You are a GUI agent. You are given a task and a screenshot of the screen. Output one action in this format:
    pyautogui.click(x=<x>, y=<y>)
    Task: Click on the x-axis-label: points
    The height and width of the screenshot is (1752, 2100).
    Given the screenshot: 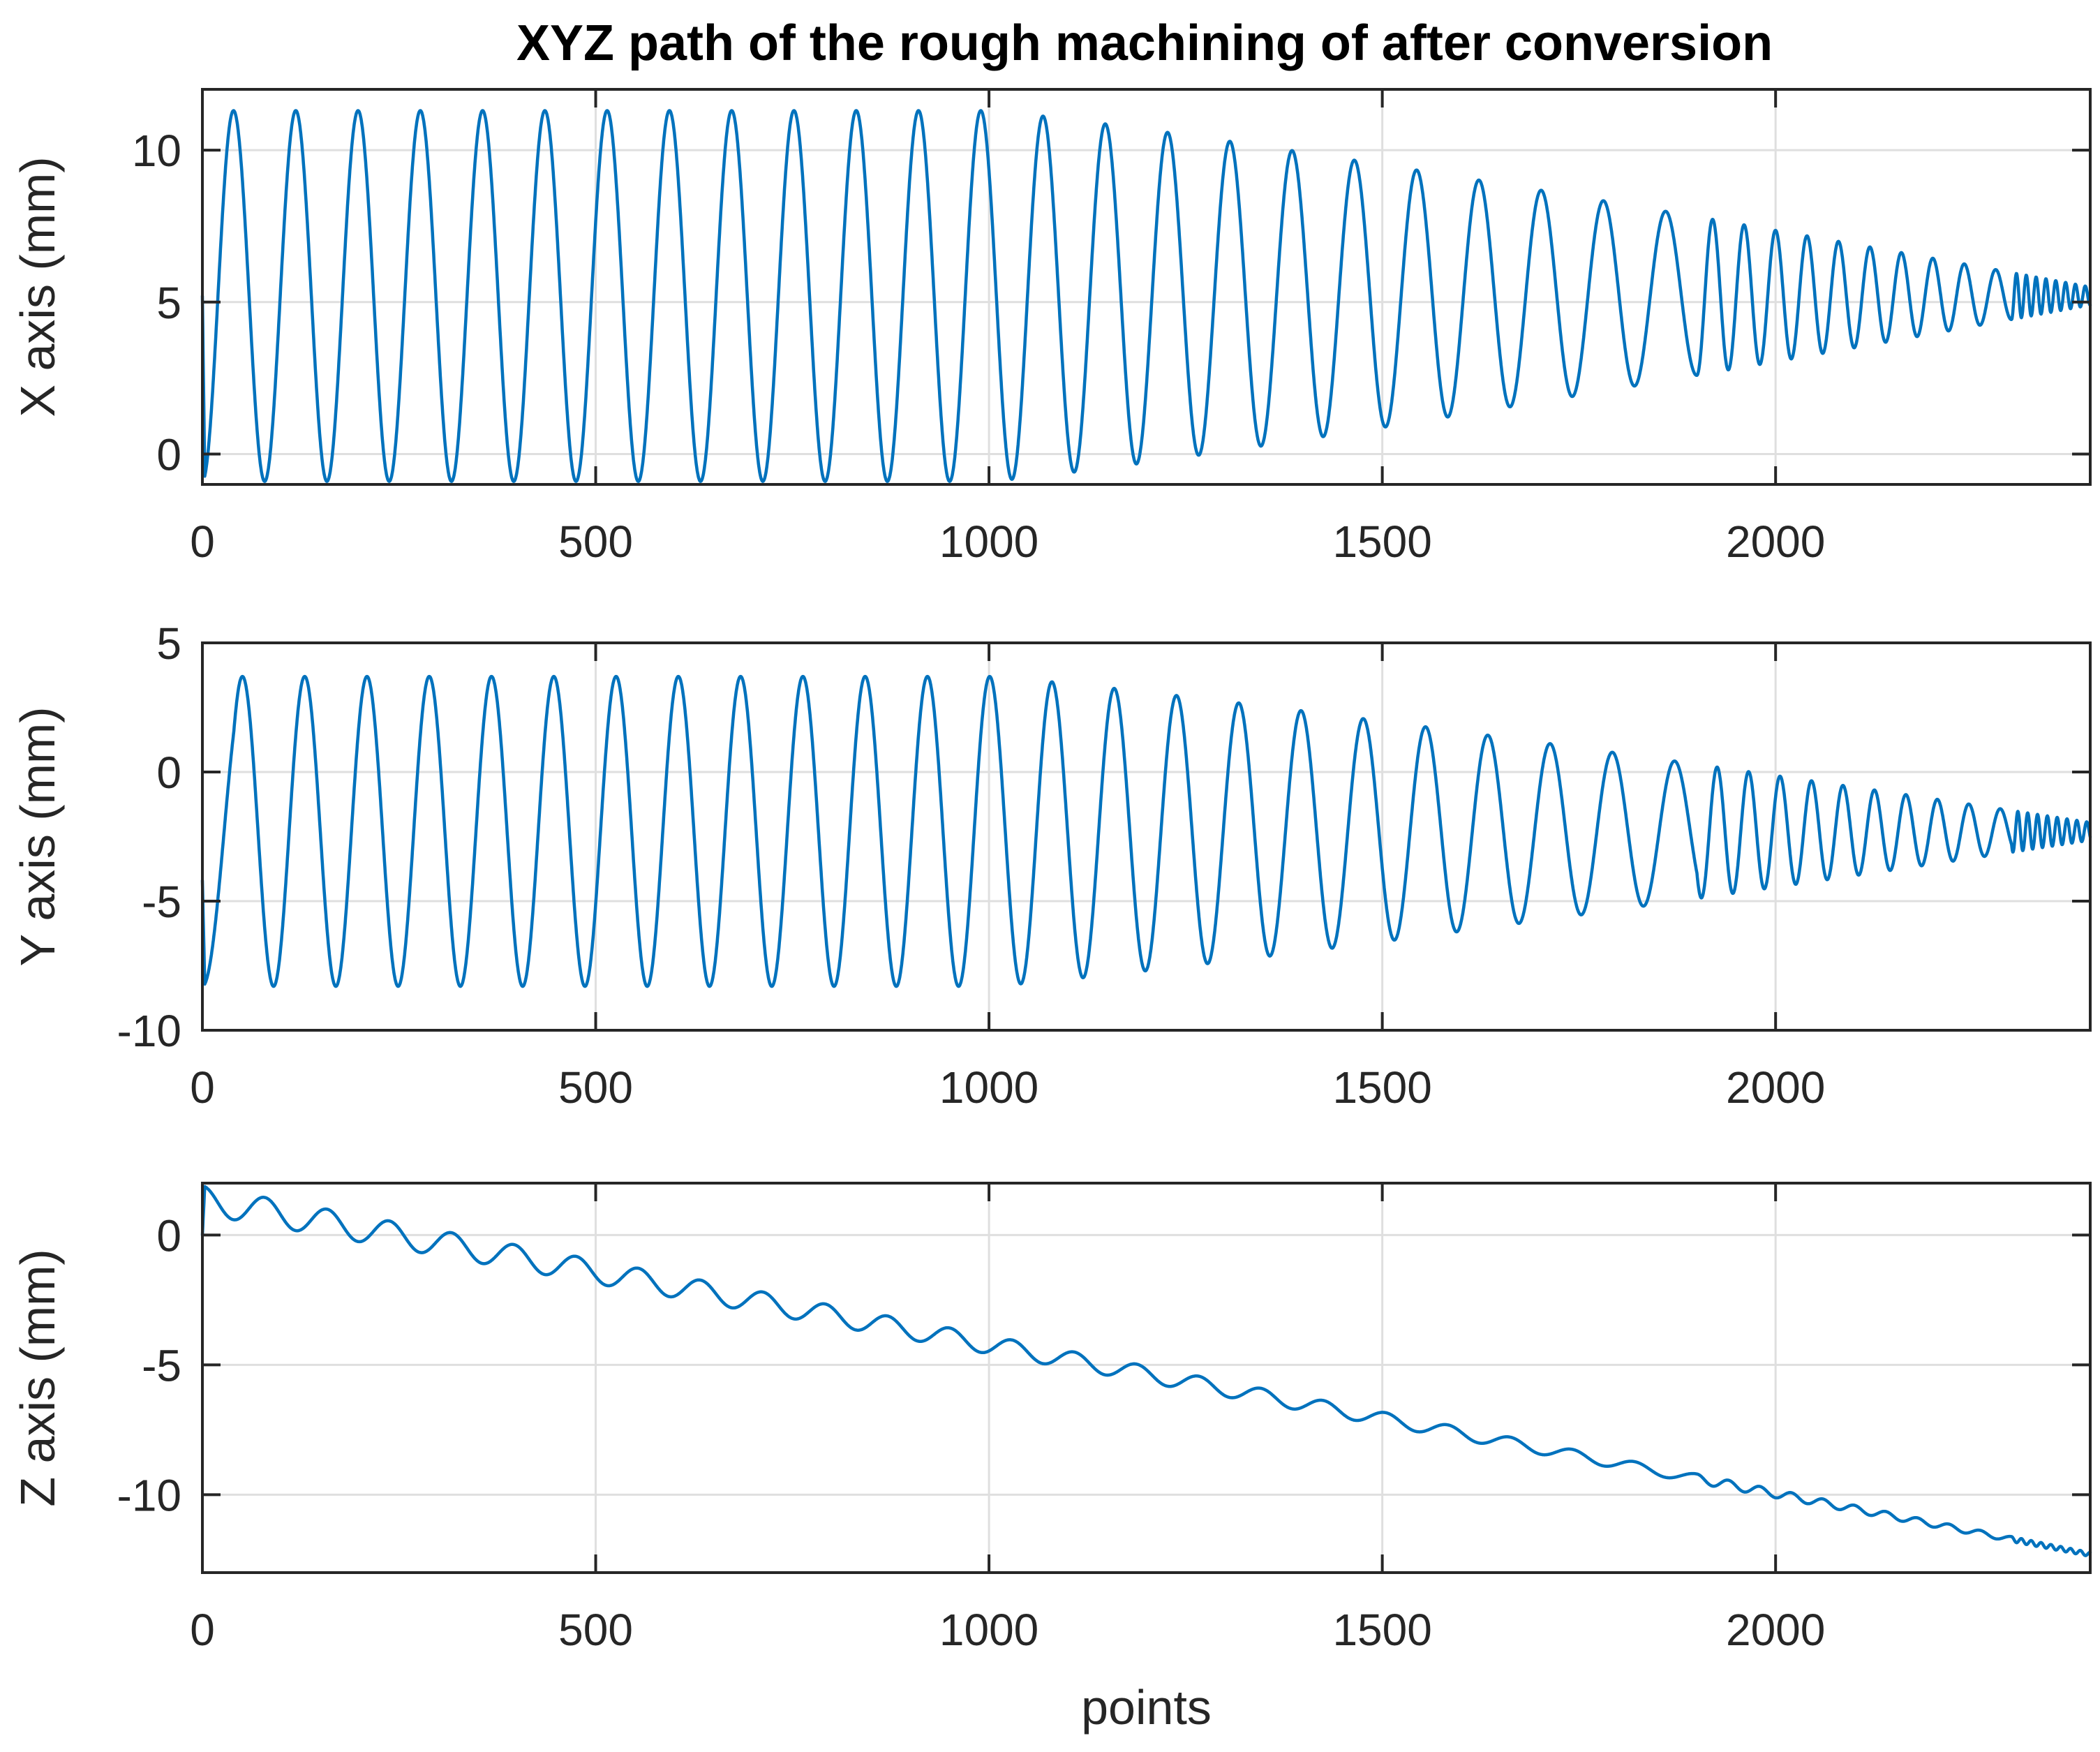 What is the action you would take?
    pyautogui.click(x=1146, y=1707)
    